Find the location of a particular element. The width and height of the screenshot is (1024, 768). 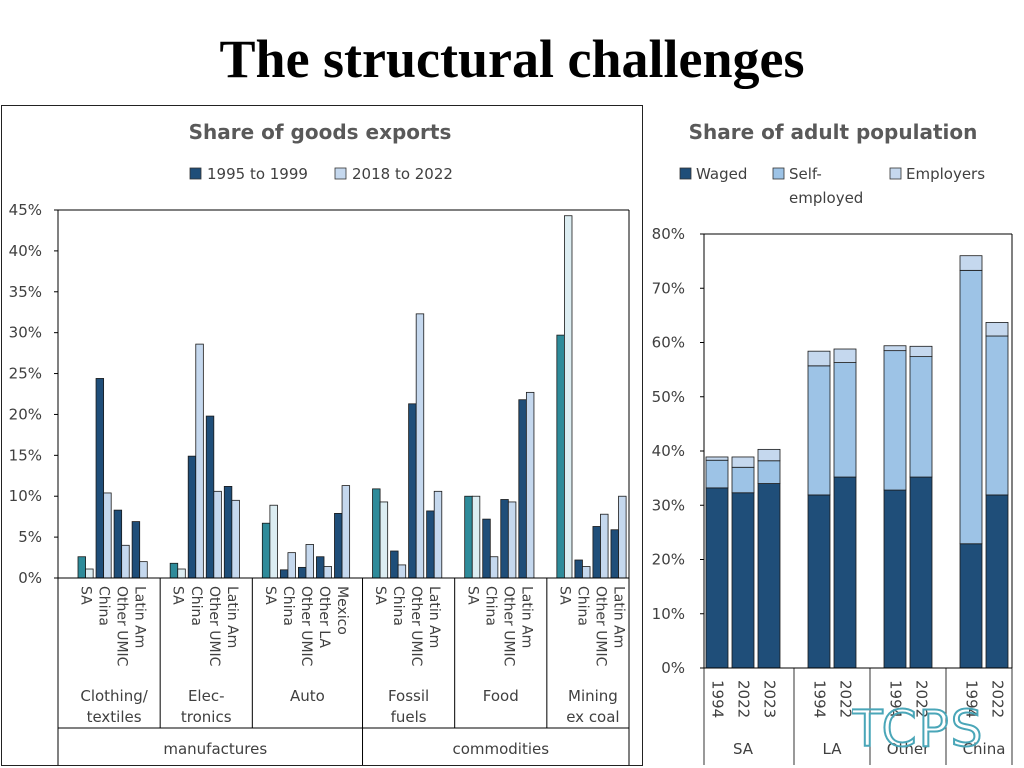

y-tick-label: 80% is located at coordinates (668, 234).